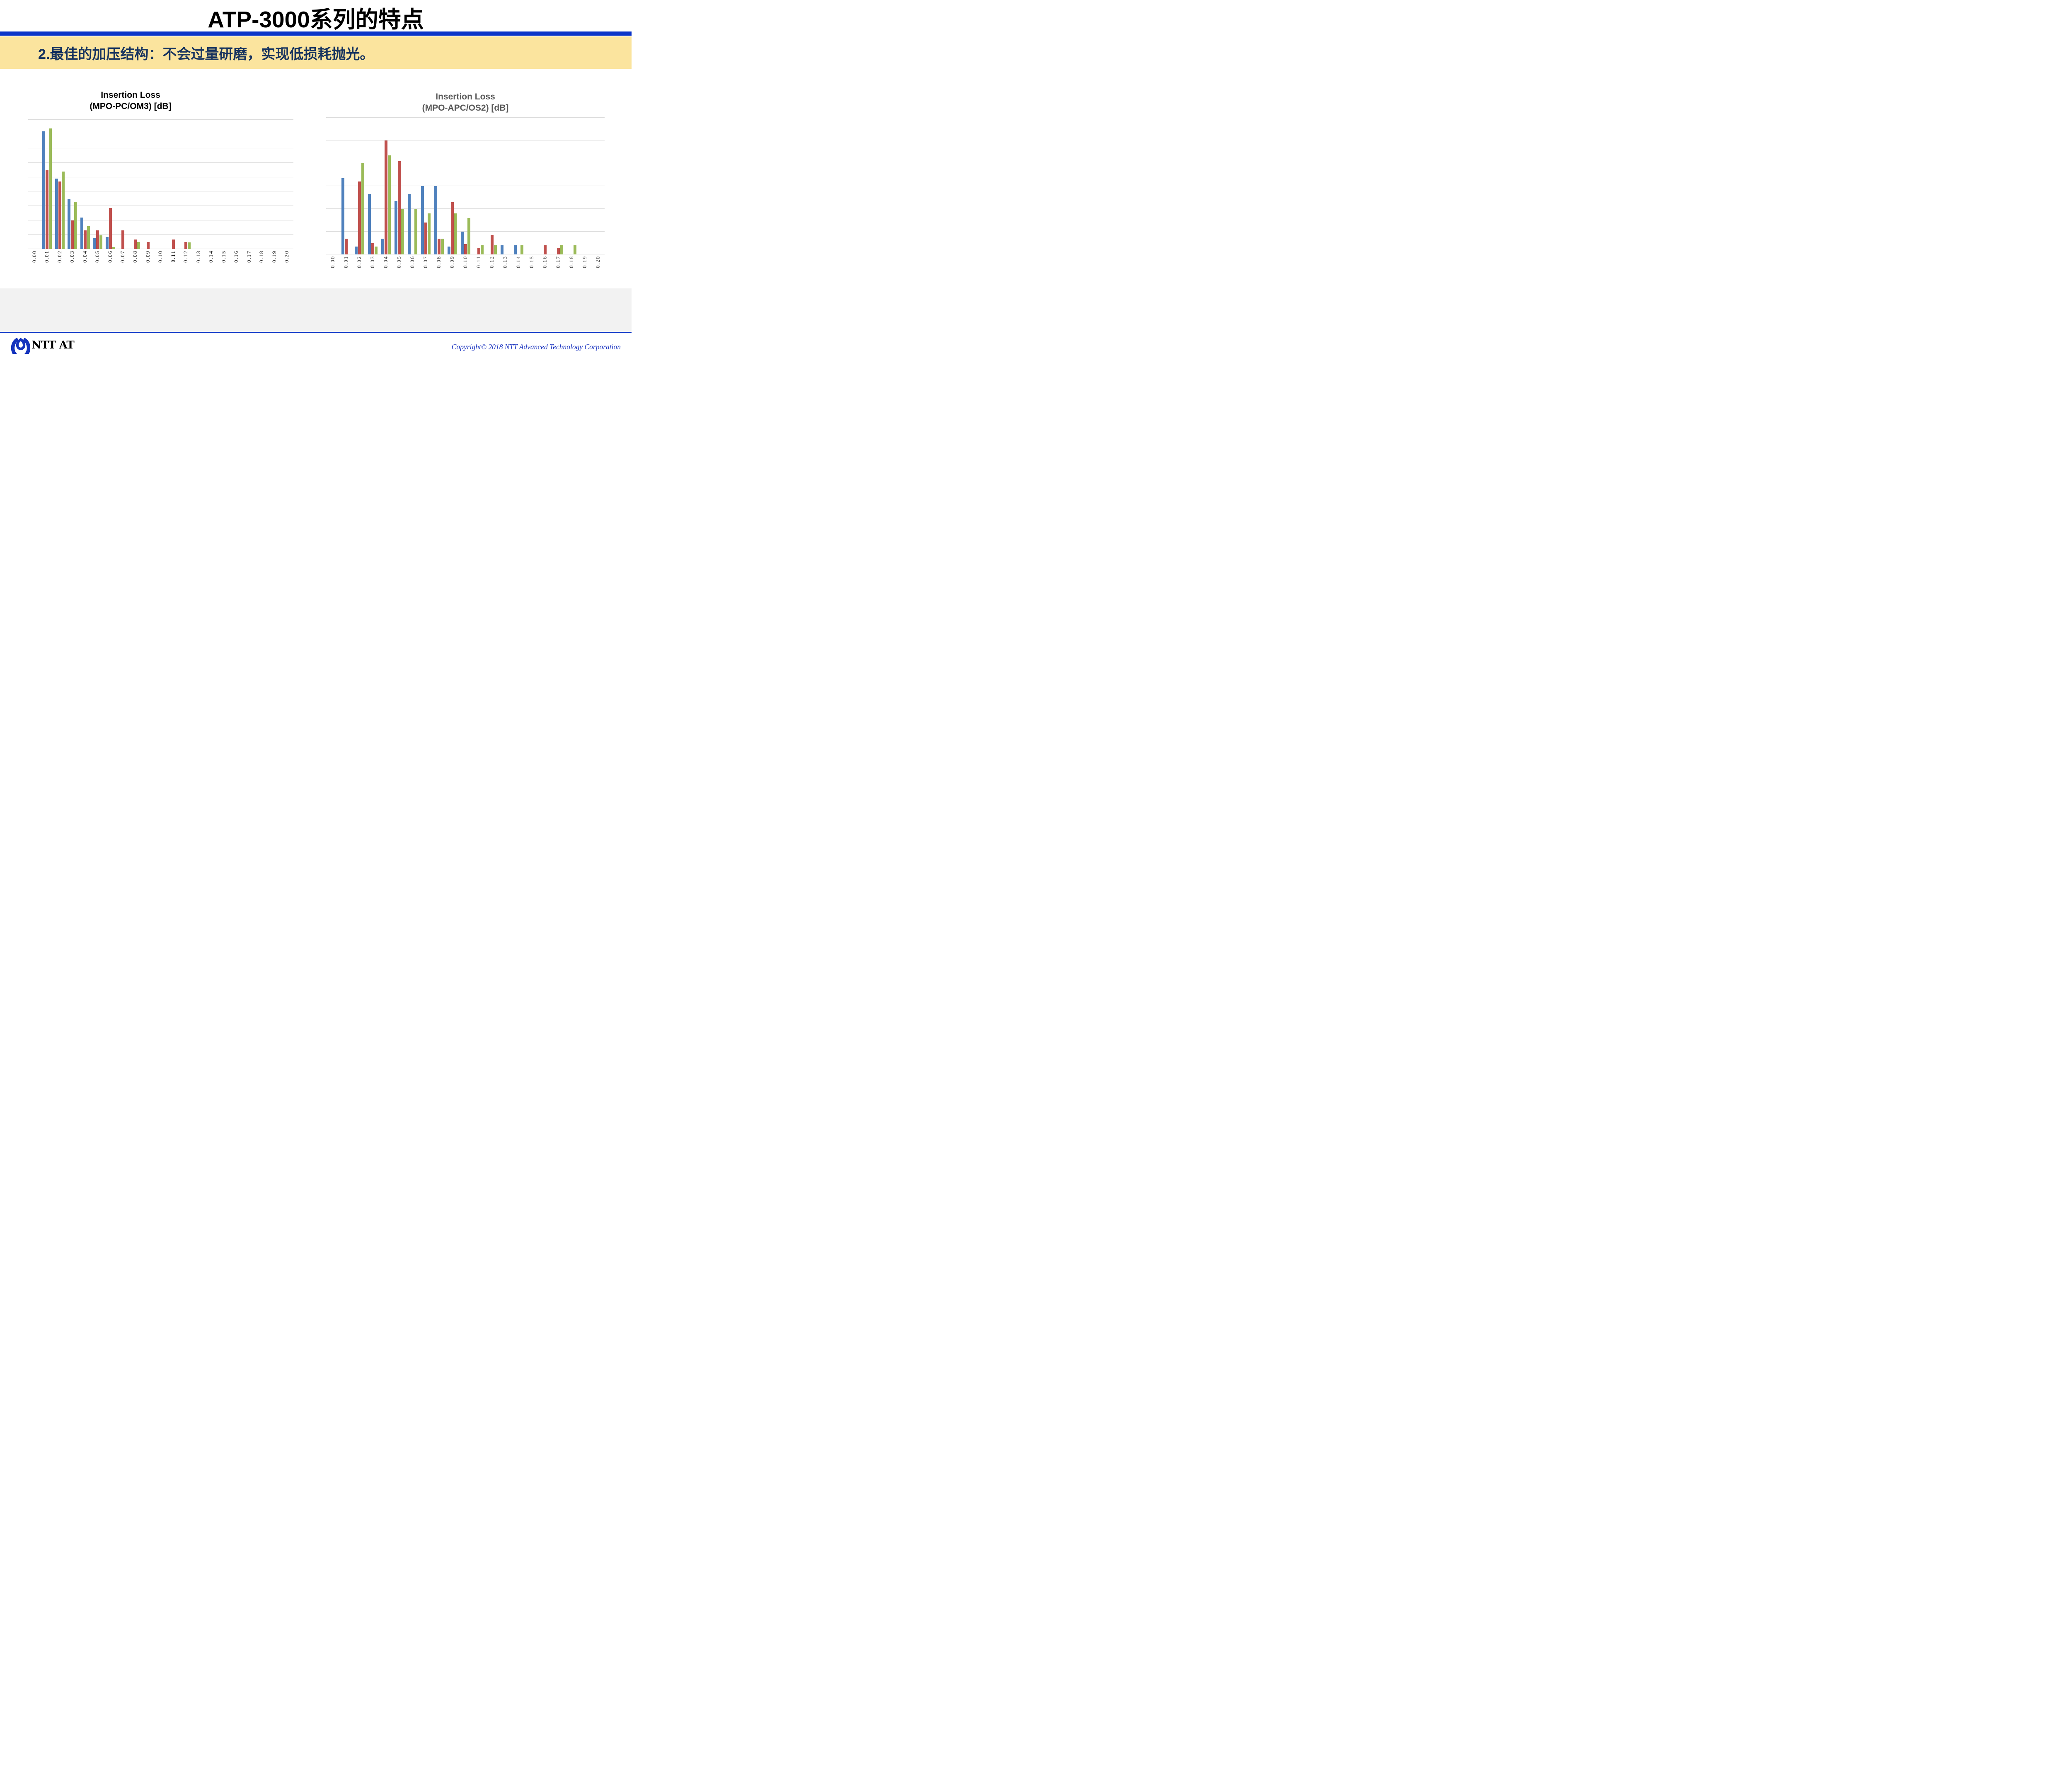 This screenshot has width=2072, height=1776. What do you see at coordinates (110, 256) in the screenshot?
I see `x-tick-label: 0.06` at bounding box center [110, 256].